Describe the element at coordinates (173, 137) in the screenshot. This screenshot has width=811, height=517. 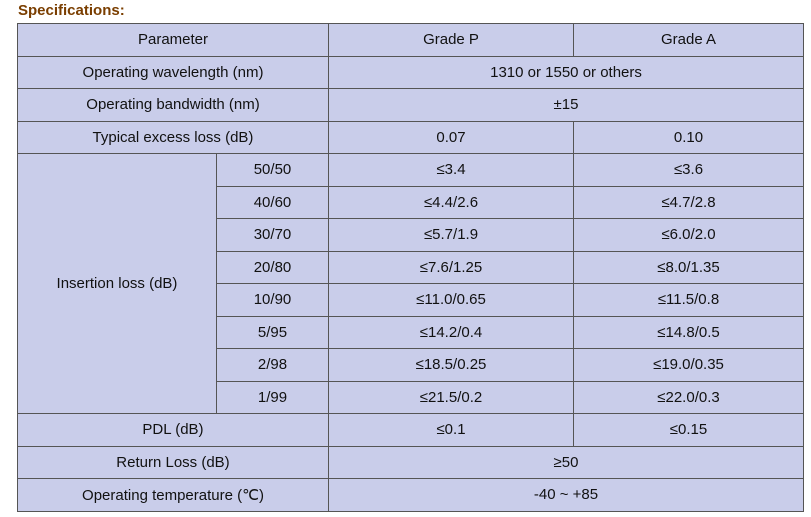
I see `table-cell: Typical excess loss (dB)` at that location.